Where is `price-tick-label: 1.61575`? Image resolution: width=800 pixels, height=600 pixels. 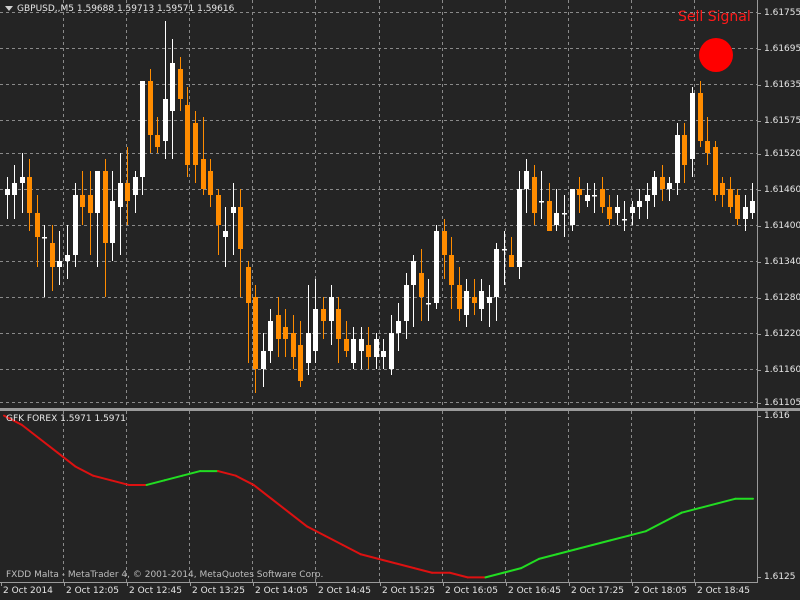
price-tick-label: 1.61575 is located at coordinates (778, 120).